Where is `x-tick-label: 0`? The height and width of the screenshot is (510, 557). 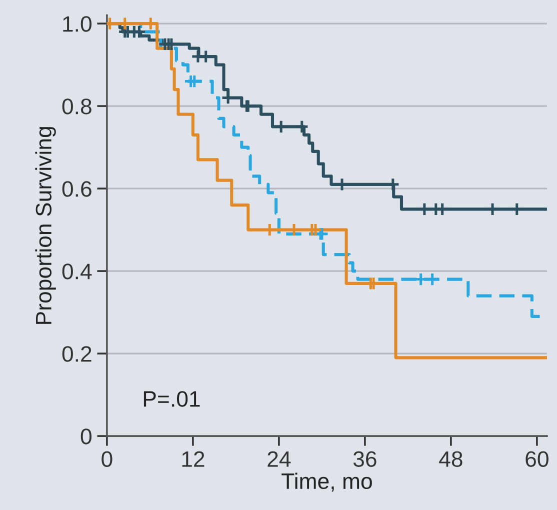 x-tick-label: 0 is located at coordinates (107, 459).